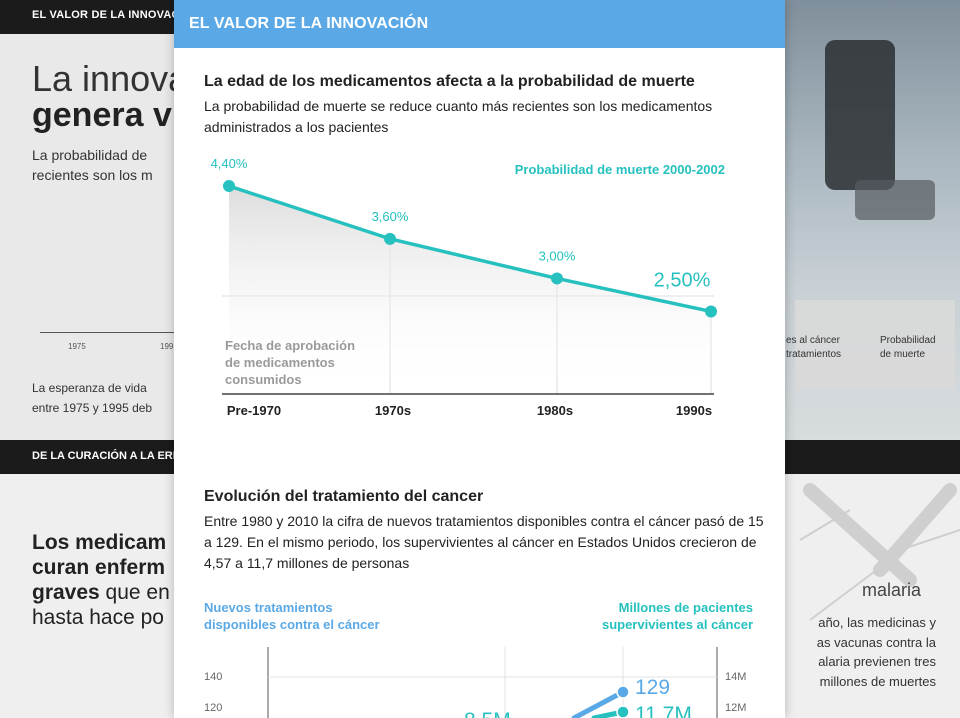  Describe the element at coordinates (229, 163) in the screenshot. I see `chart1-value-label-0: 4,40%` at that location.